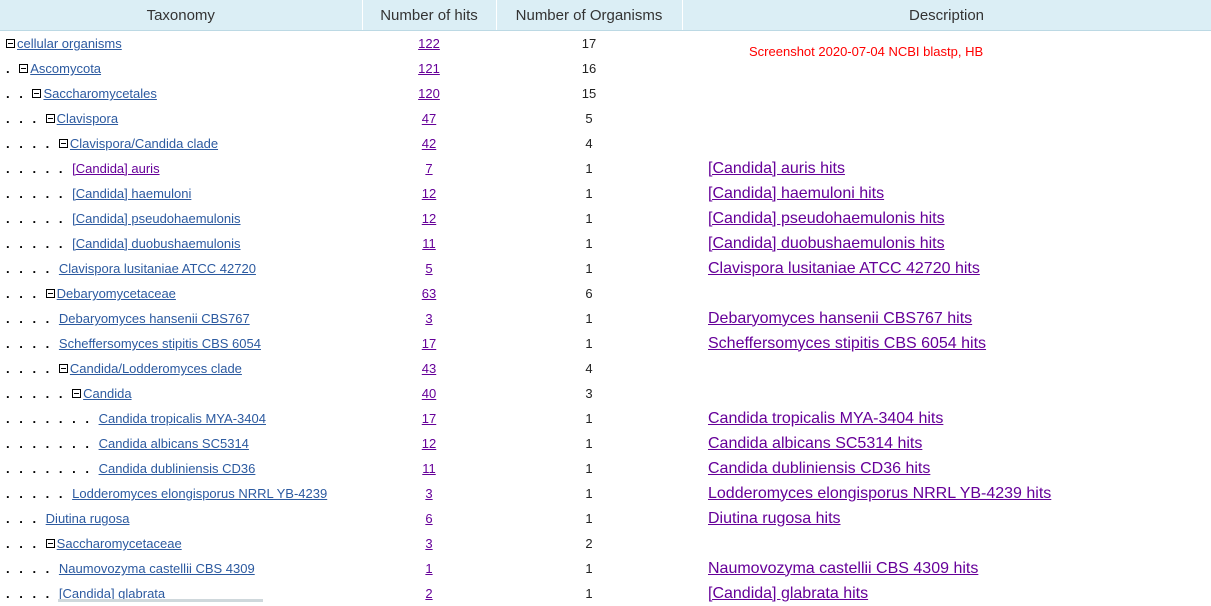 The width and height of the screenshot is (1211, 606). I want to click on tree-indent-dots: . . . . . . ., so click(52, 468).